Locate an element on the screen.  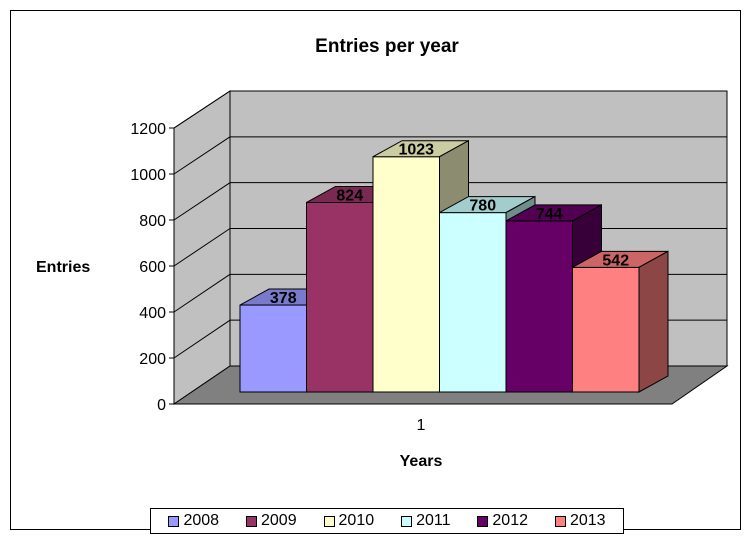
legend-label: 2009 is located at coordinates (279, 520).